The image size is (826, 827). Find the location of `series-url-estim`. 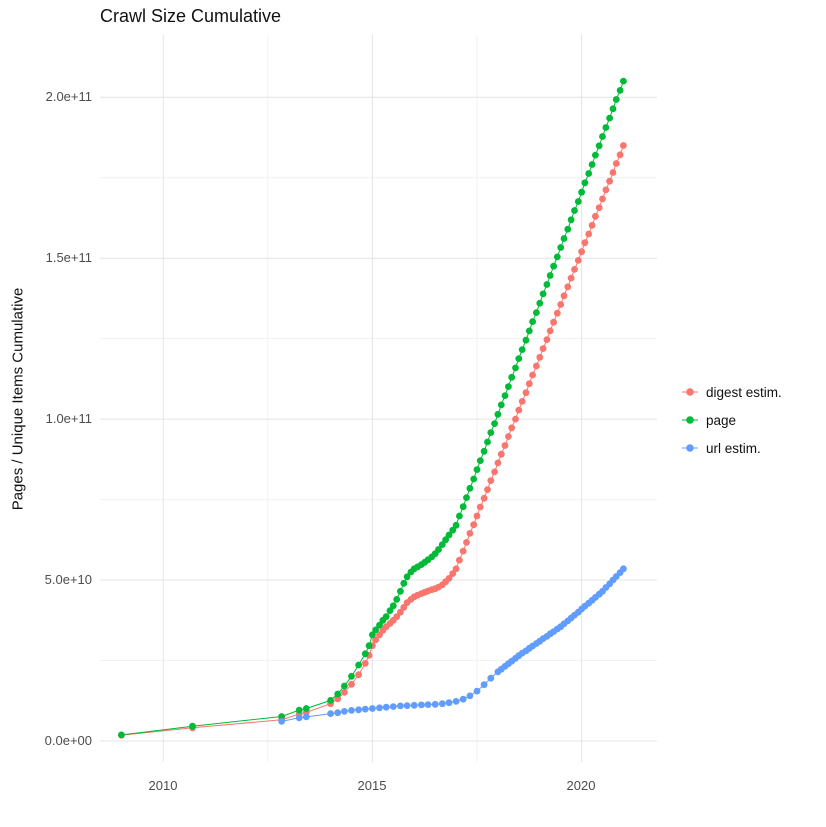

series-url-estim is located at coordinates (452, 645).